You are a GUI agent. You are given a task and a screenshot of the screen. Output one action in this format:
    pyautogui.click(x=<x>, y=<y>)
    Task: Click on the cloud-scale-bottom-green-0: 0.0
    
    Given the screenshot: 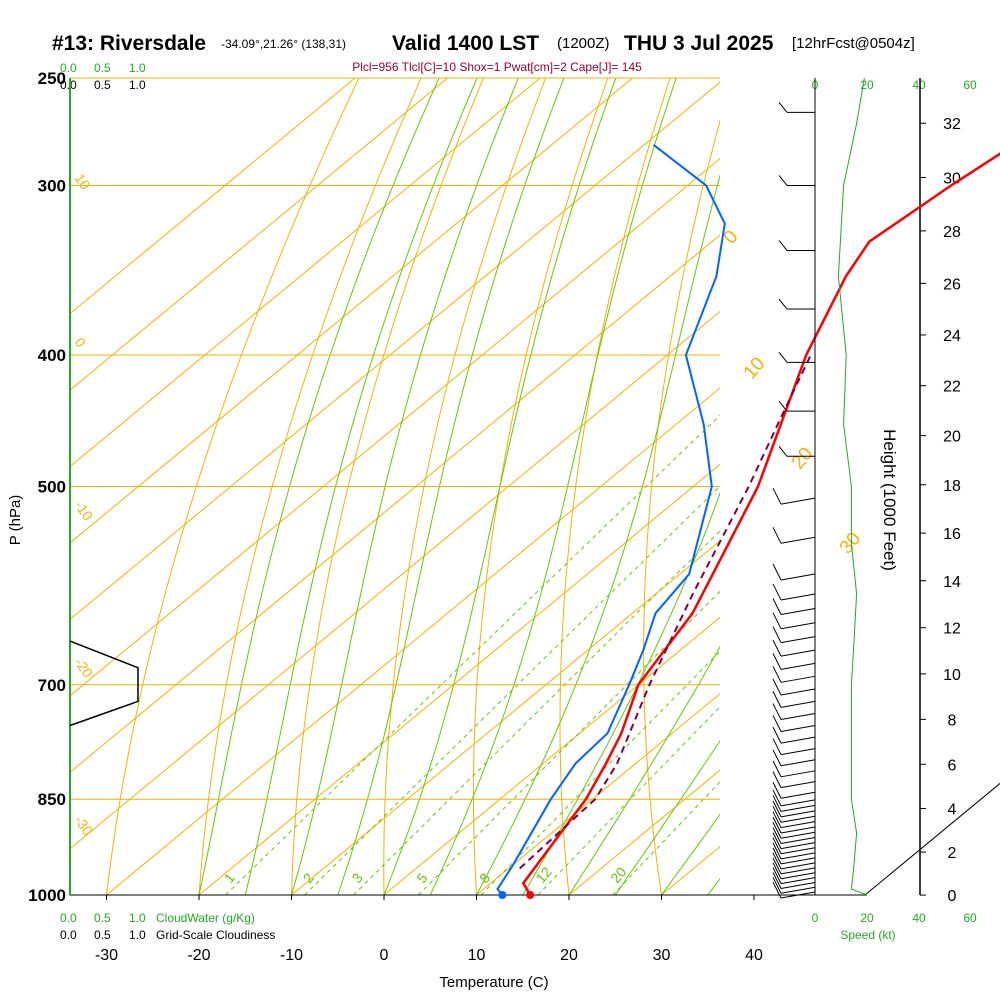 What is the action you would take?
    pyautogui.click(x=68, y=918)
    